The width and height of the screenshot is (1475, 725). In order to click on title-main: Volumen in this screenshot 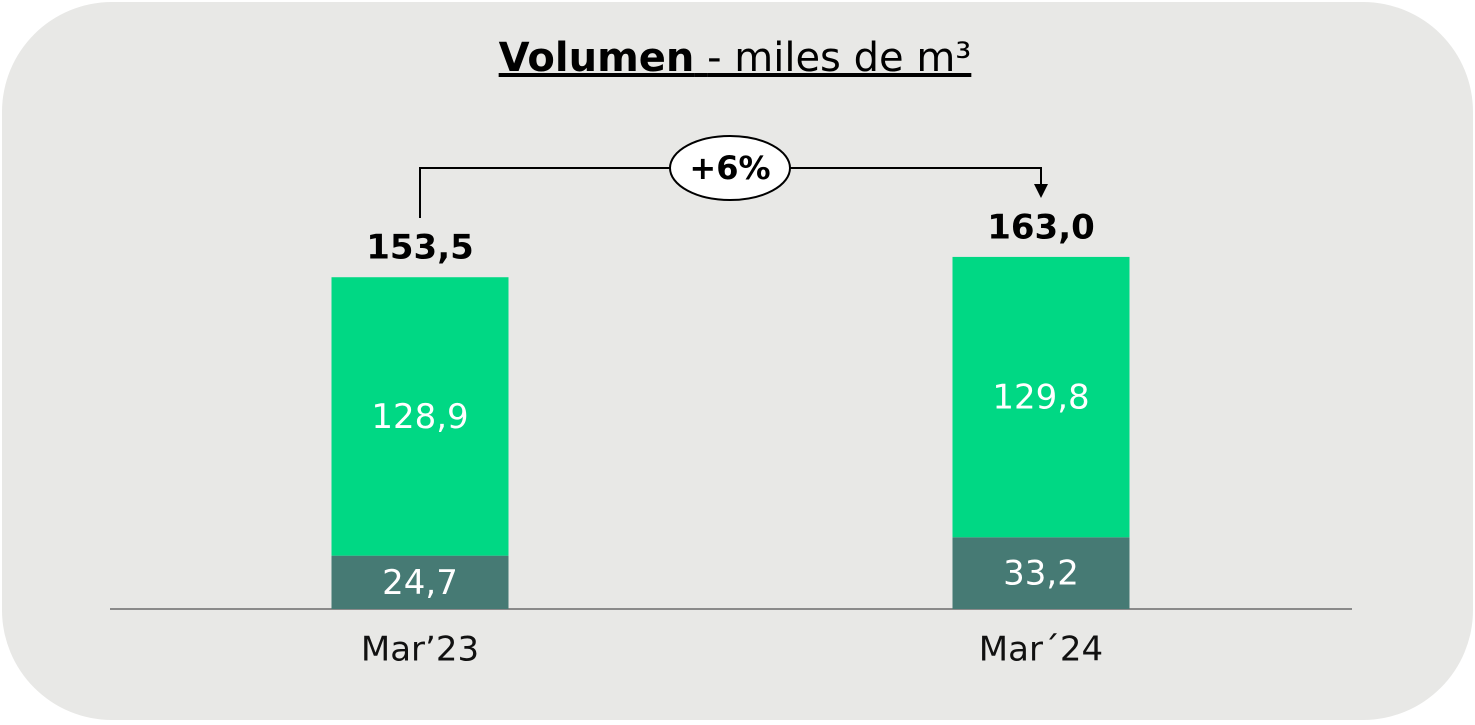, I will do `click(597, 58)`.